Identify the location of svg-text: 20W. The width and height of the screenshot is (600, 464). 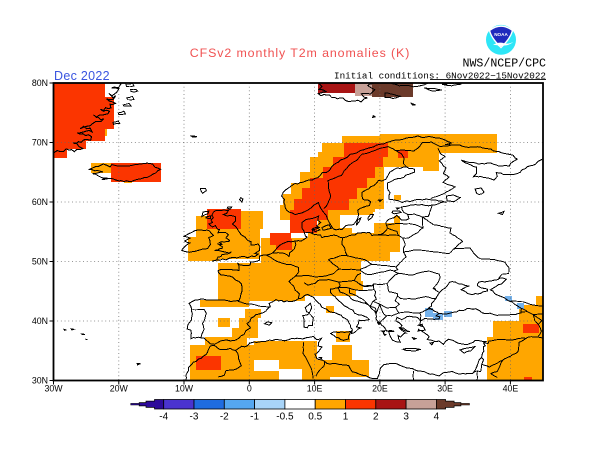
(119, 389).